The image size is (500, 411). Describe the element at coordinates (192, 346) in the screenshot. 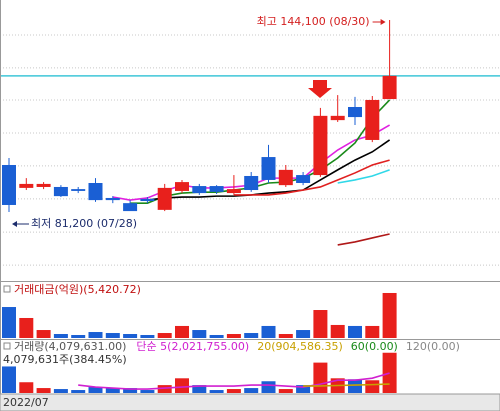

I see `legend-entry: 단순 5(2,021,755.00)` at that location.